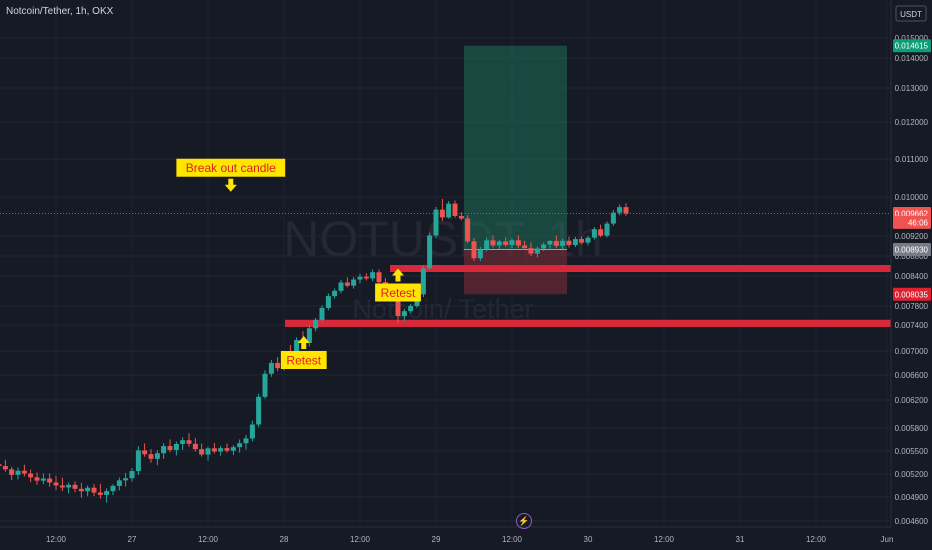 Image resolution: width=932 pixels, height=550 pixels. What do you see at coordinates (912, 400) in the screenshot?
I see `y-tick-label: 0.006200` at bounding box center [912, 400].